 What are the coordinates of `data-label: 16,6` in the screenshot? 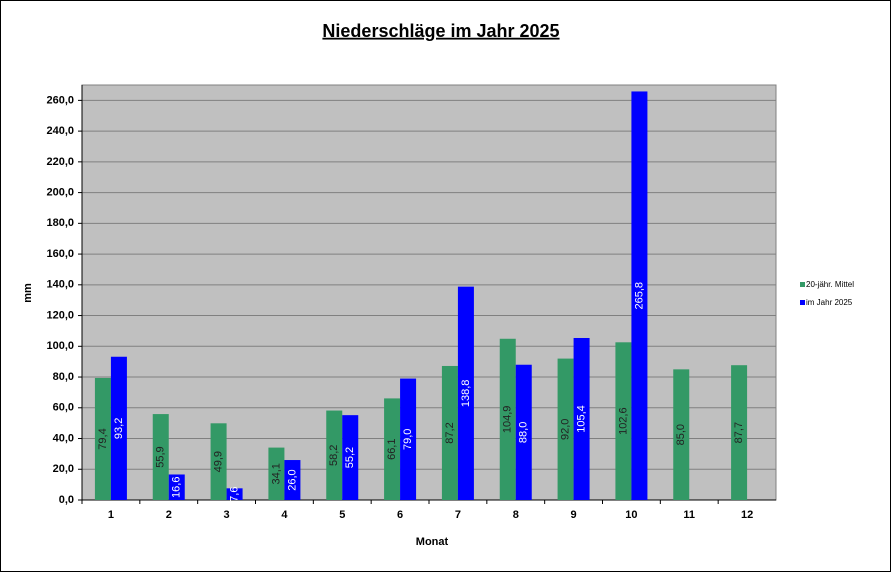 It's located at (177, 487).